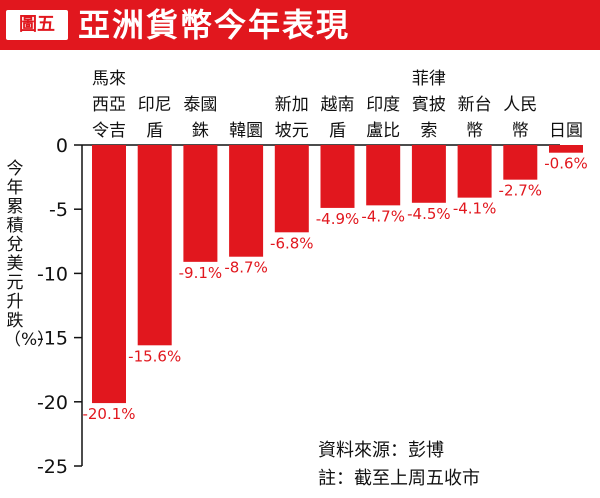  What do you see at coordinates (383, 216) in the screenshot?
I see `bar-value-label: -4.7%` at bounding box center [383, 216].